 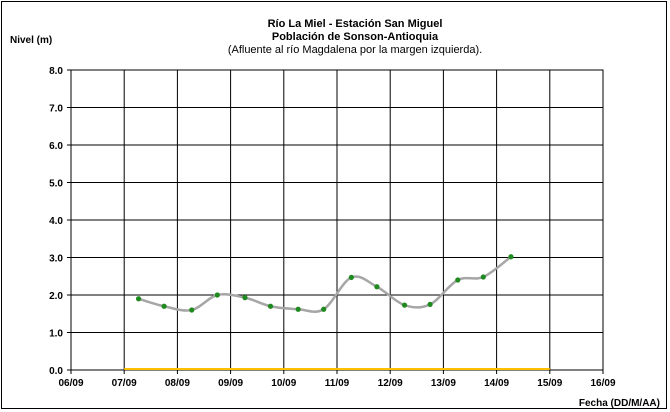 What do you see at coordinates (443, 383) in the screenshot?
I see `x-tick-label: 13/09` at bounding box center [443, 383].